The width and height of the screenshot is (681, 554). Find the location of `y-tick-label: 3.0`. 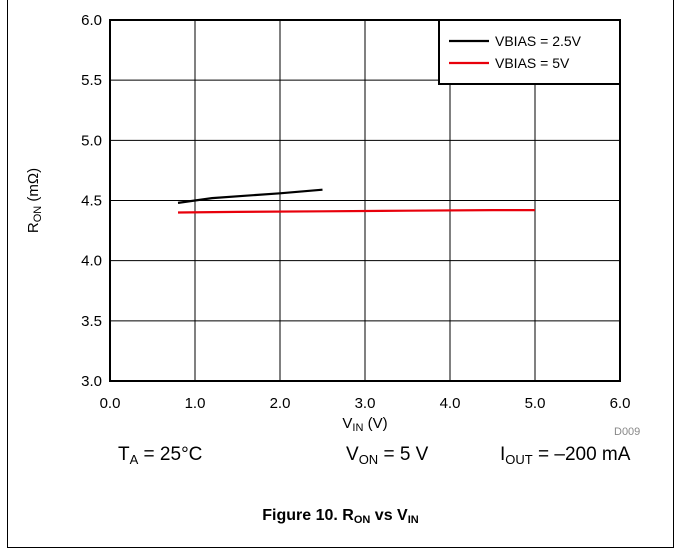

y-tick-label: 3.0 is located at coordinates (91, 381).